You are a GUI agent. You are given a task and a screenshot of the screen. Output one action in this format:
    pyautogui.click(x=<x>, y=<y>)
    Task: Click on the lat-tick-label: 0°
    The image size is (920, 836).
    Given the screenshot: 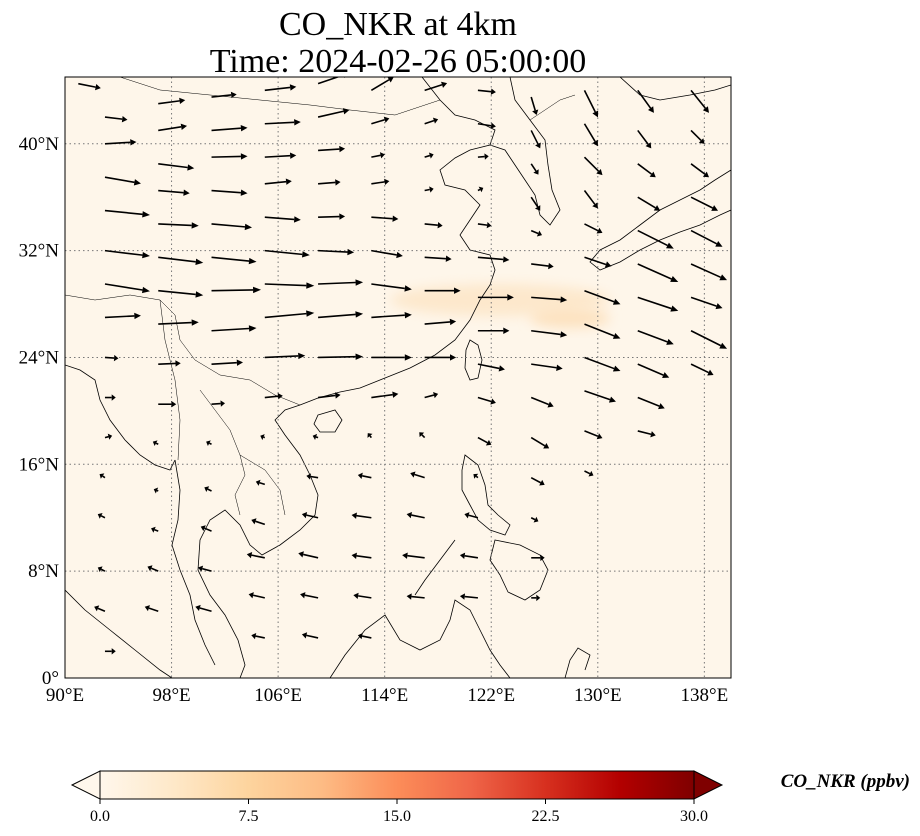 What is the action you would take?
    pyautogui.click(x=50, y=678)
    